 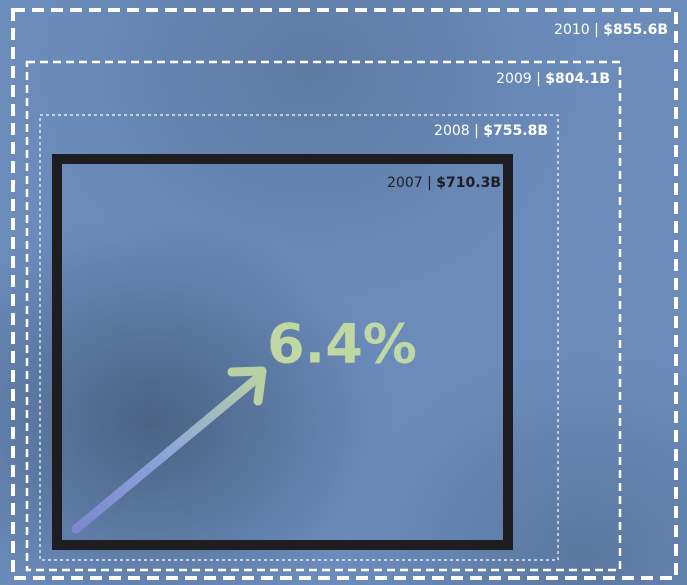 I want to click on year: 2008, so click(x=452, y=131).